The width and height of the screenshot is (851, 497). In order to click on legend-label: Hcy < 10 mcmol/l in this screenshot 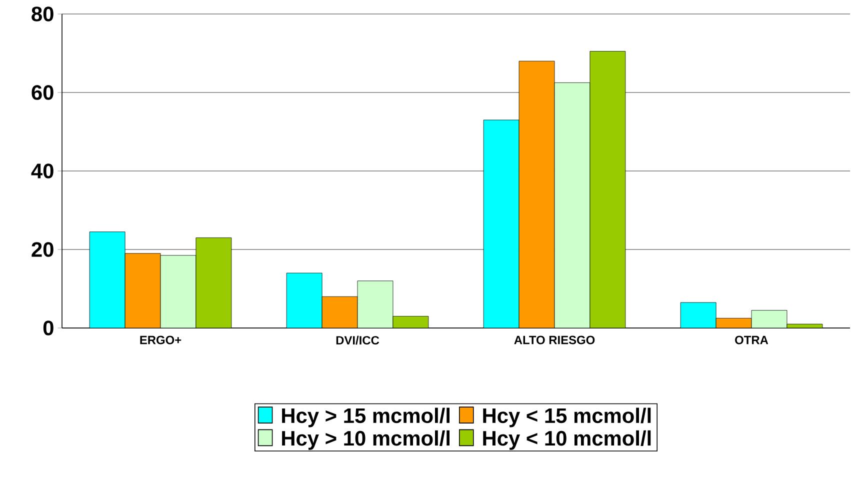, I will do `click(567, 440)`.